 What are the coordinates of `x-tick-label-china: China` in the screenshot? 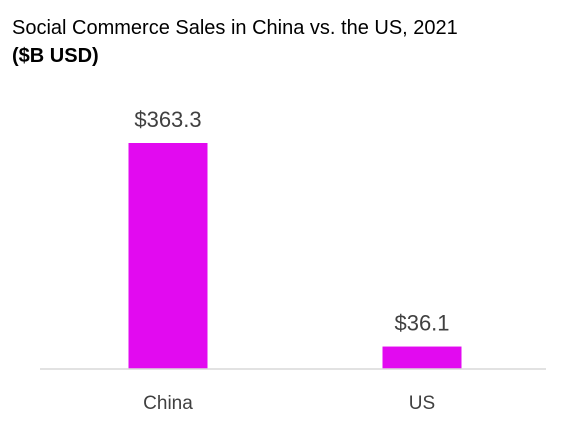 It's located at (168, 403).